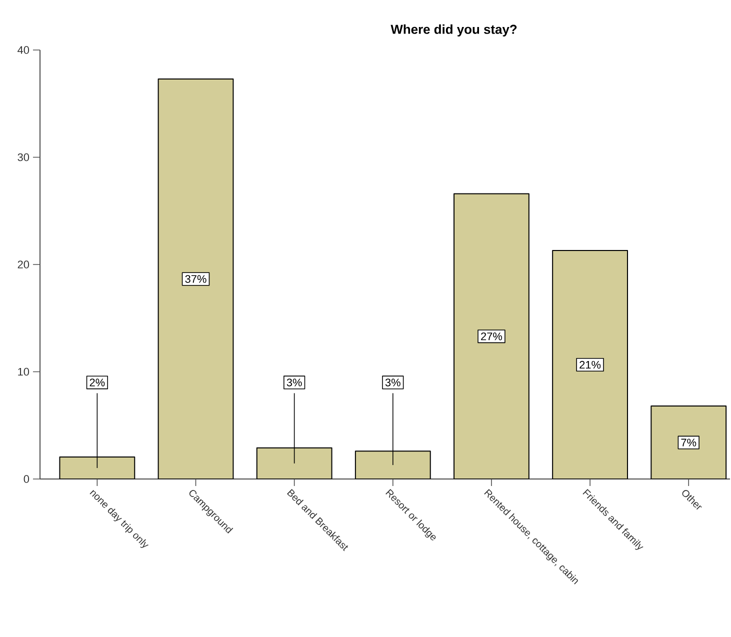 This screenshot has height=637, width=731. I want to click on y-tick-label: 10, so click(24, 372).